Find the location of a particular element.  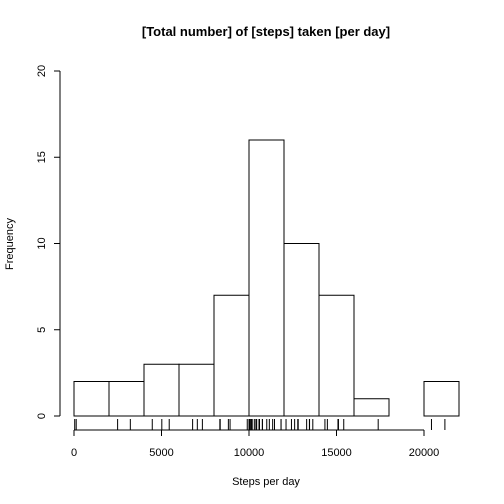

x-tick-label: 10000 is located at coordinates (249, 453).